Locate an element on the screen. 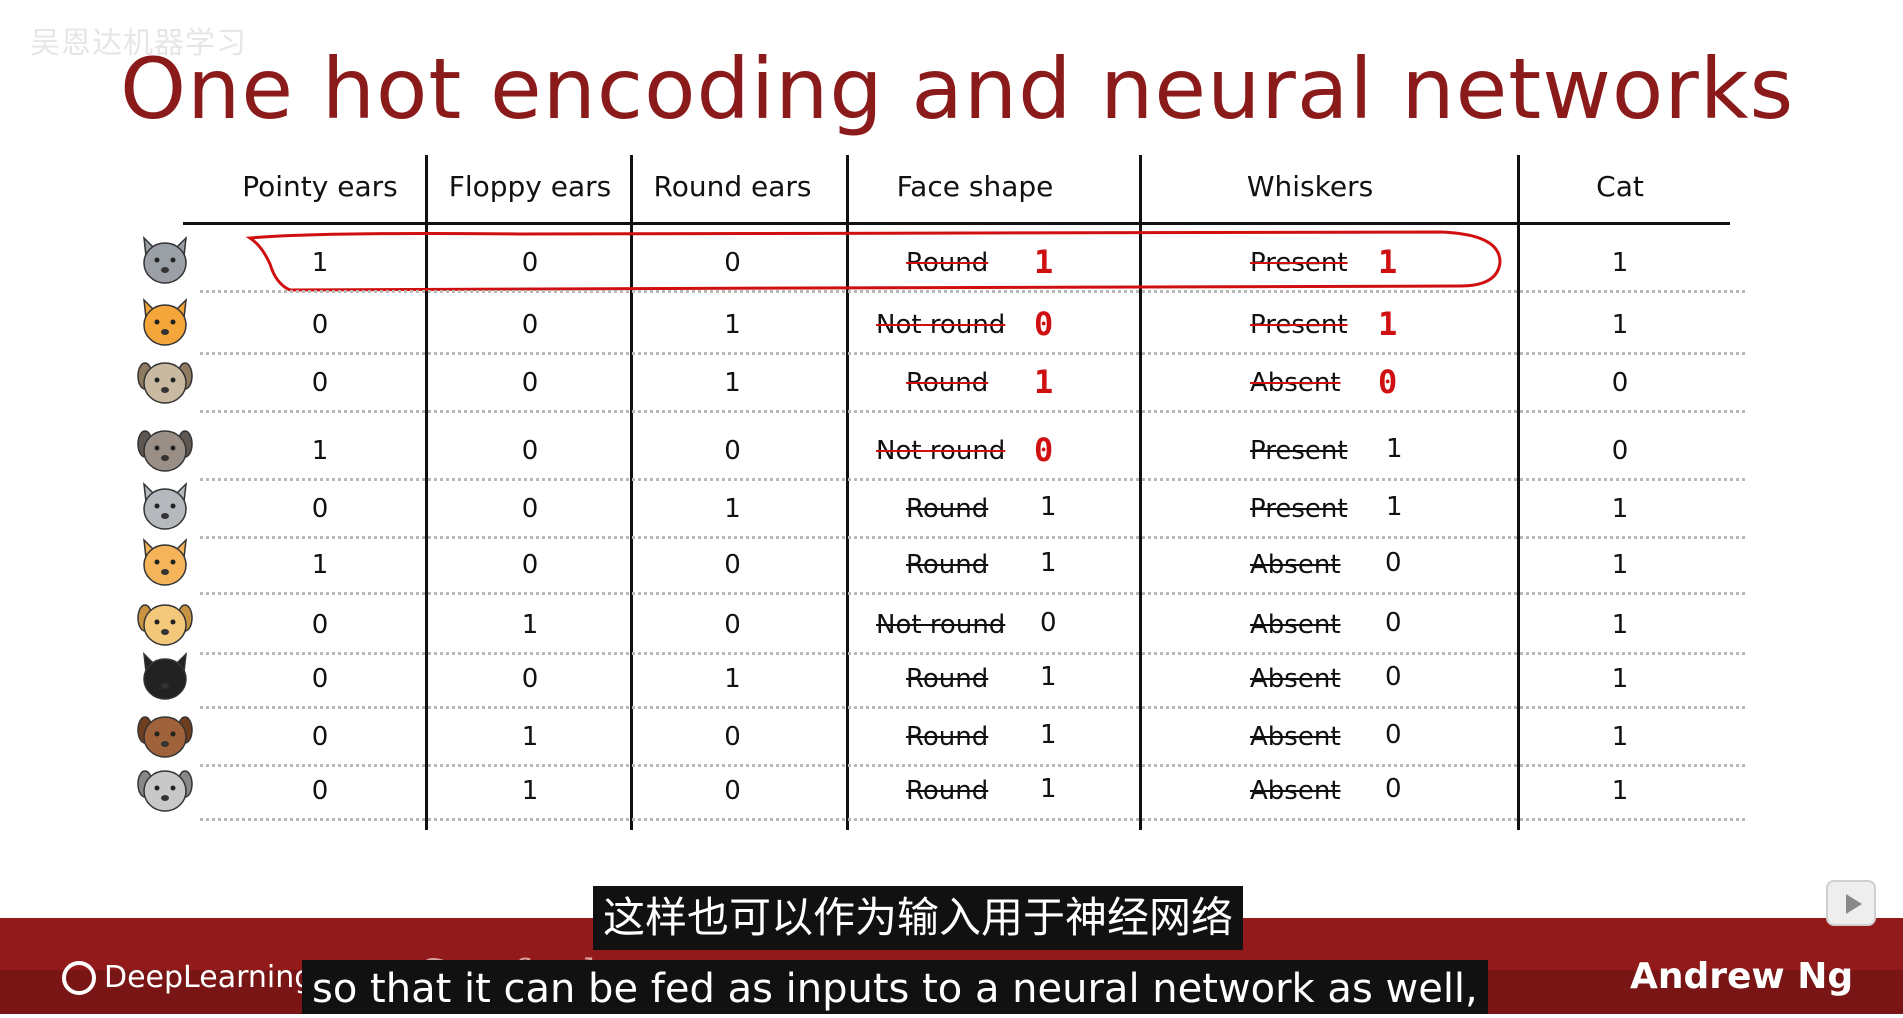 The image size is (1903, 1018). slide-title: One hot encoding and neural networks is located at coordinates (957, 89).